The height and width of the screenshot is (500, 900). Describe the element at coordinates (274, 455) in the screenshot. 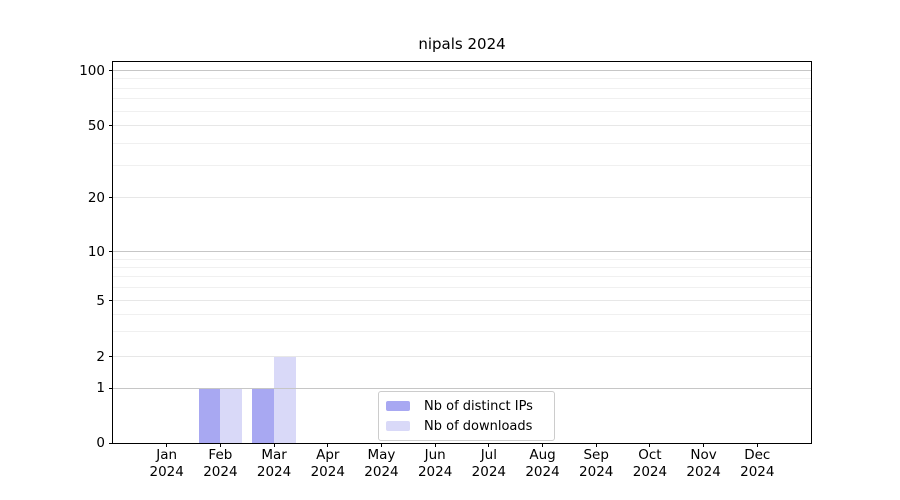

I see `x-tick-label-month: Mar` at that location.